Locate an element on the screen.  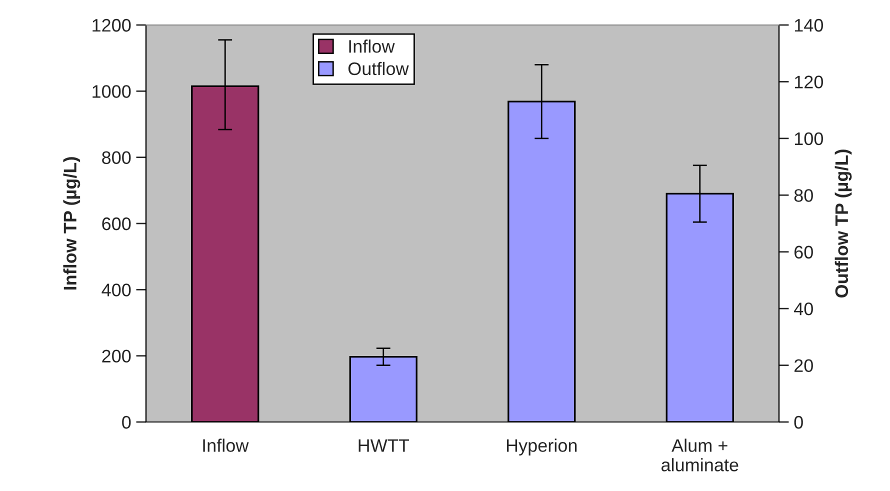
legend-label: Outflow is located at coordinates (378, 69).